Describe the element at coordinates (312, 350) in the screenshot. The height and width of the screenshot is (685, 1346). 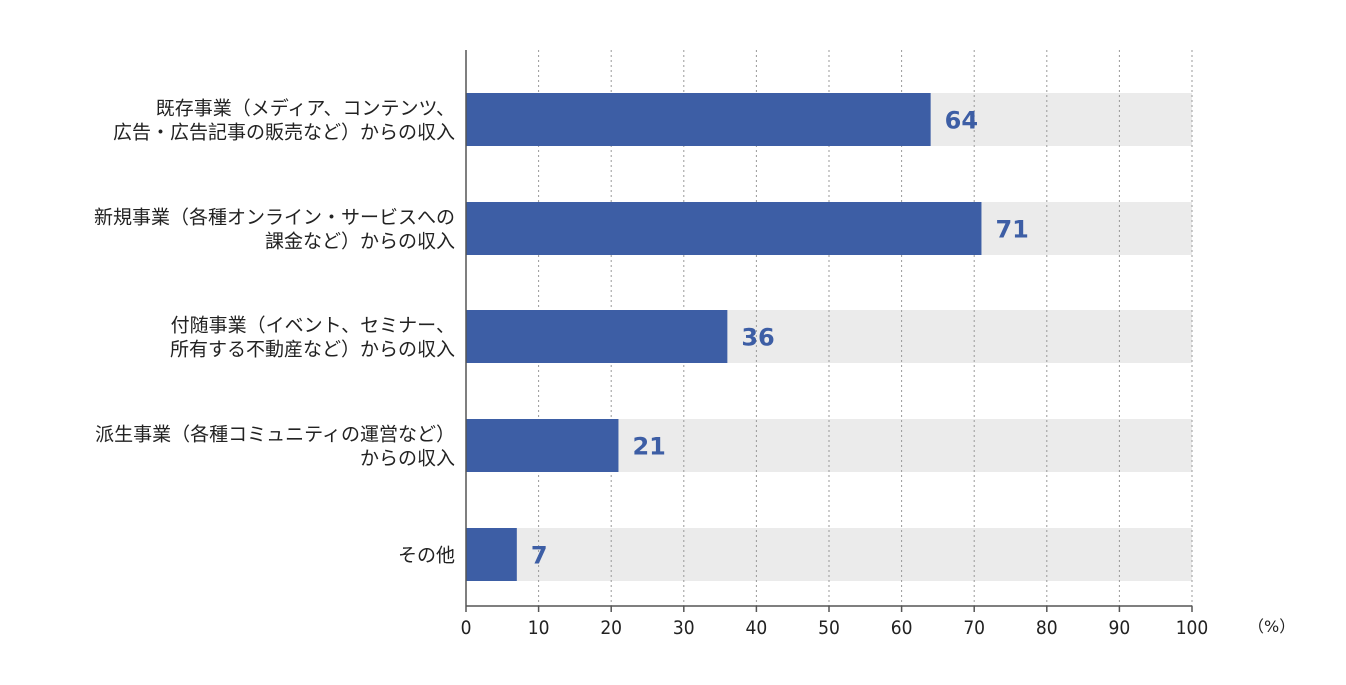
I see `category-label: 所有する不動産など）からの収入` at that location.